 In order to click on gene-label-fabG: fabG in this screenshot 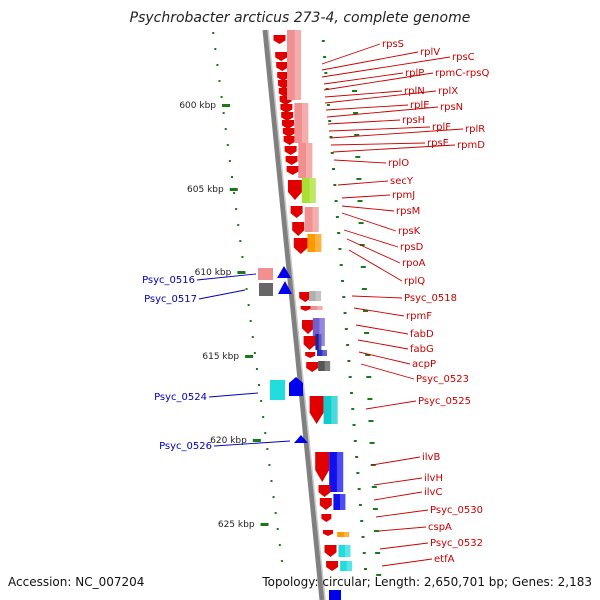, I will do `click(422, 349)`.